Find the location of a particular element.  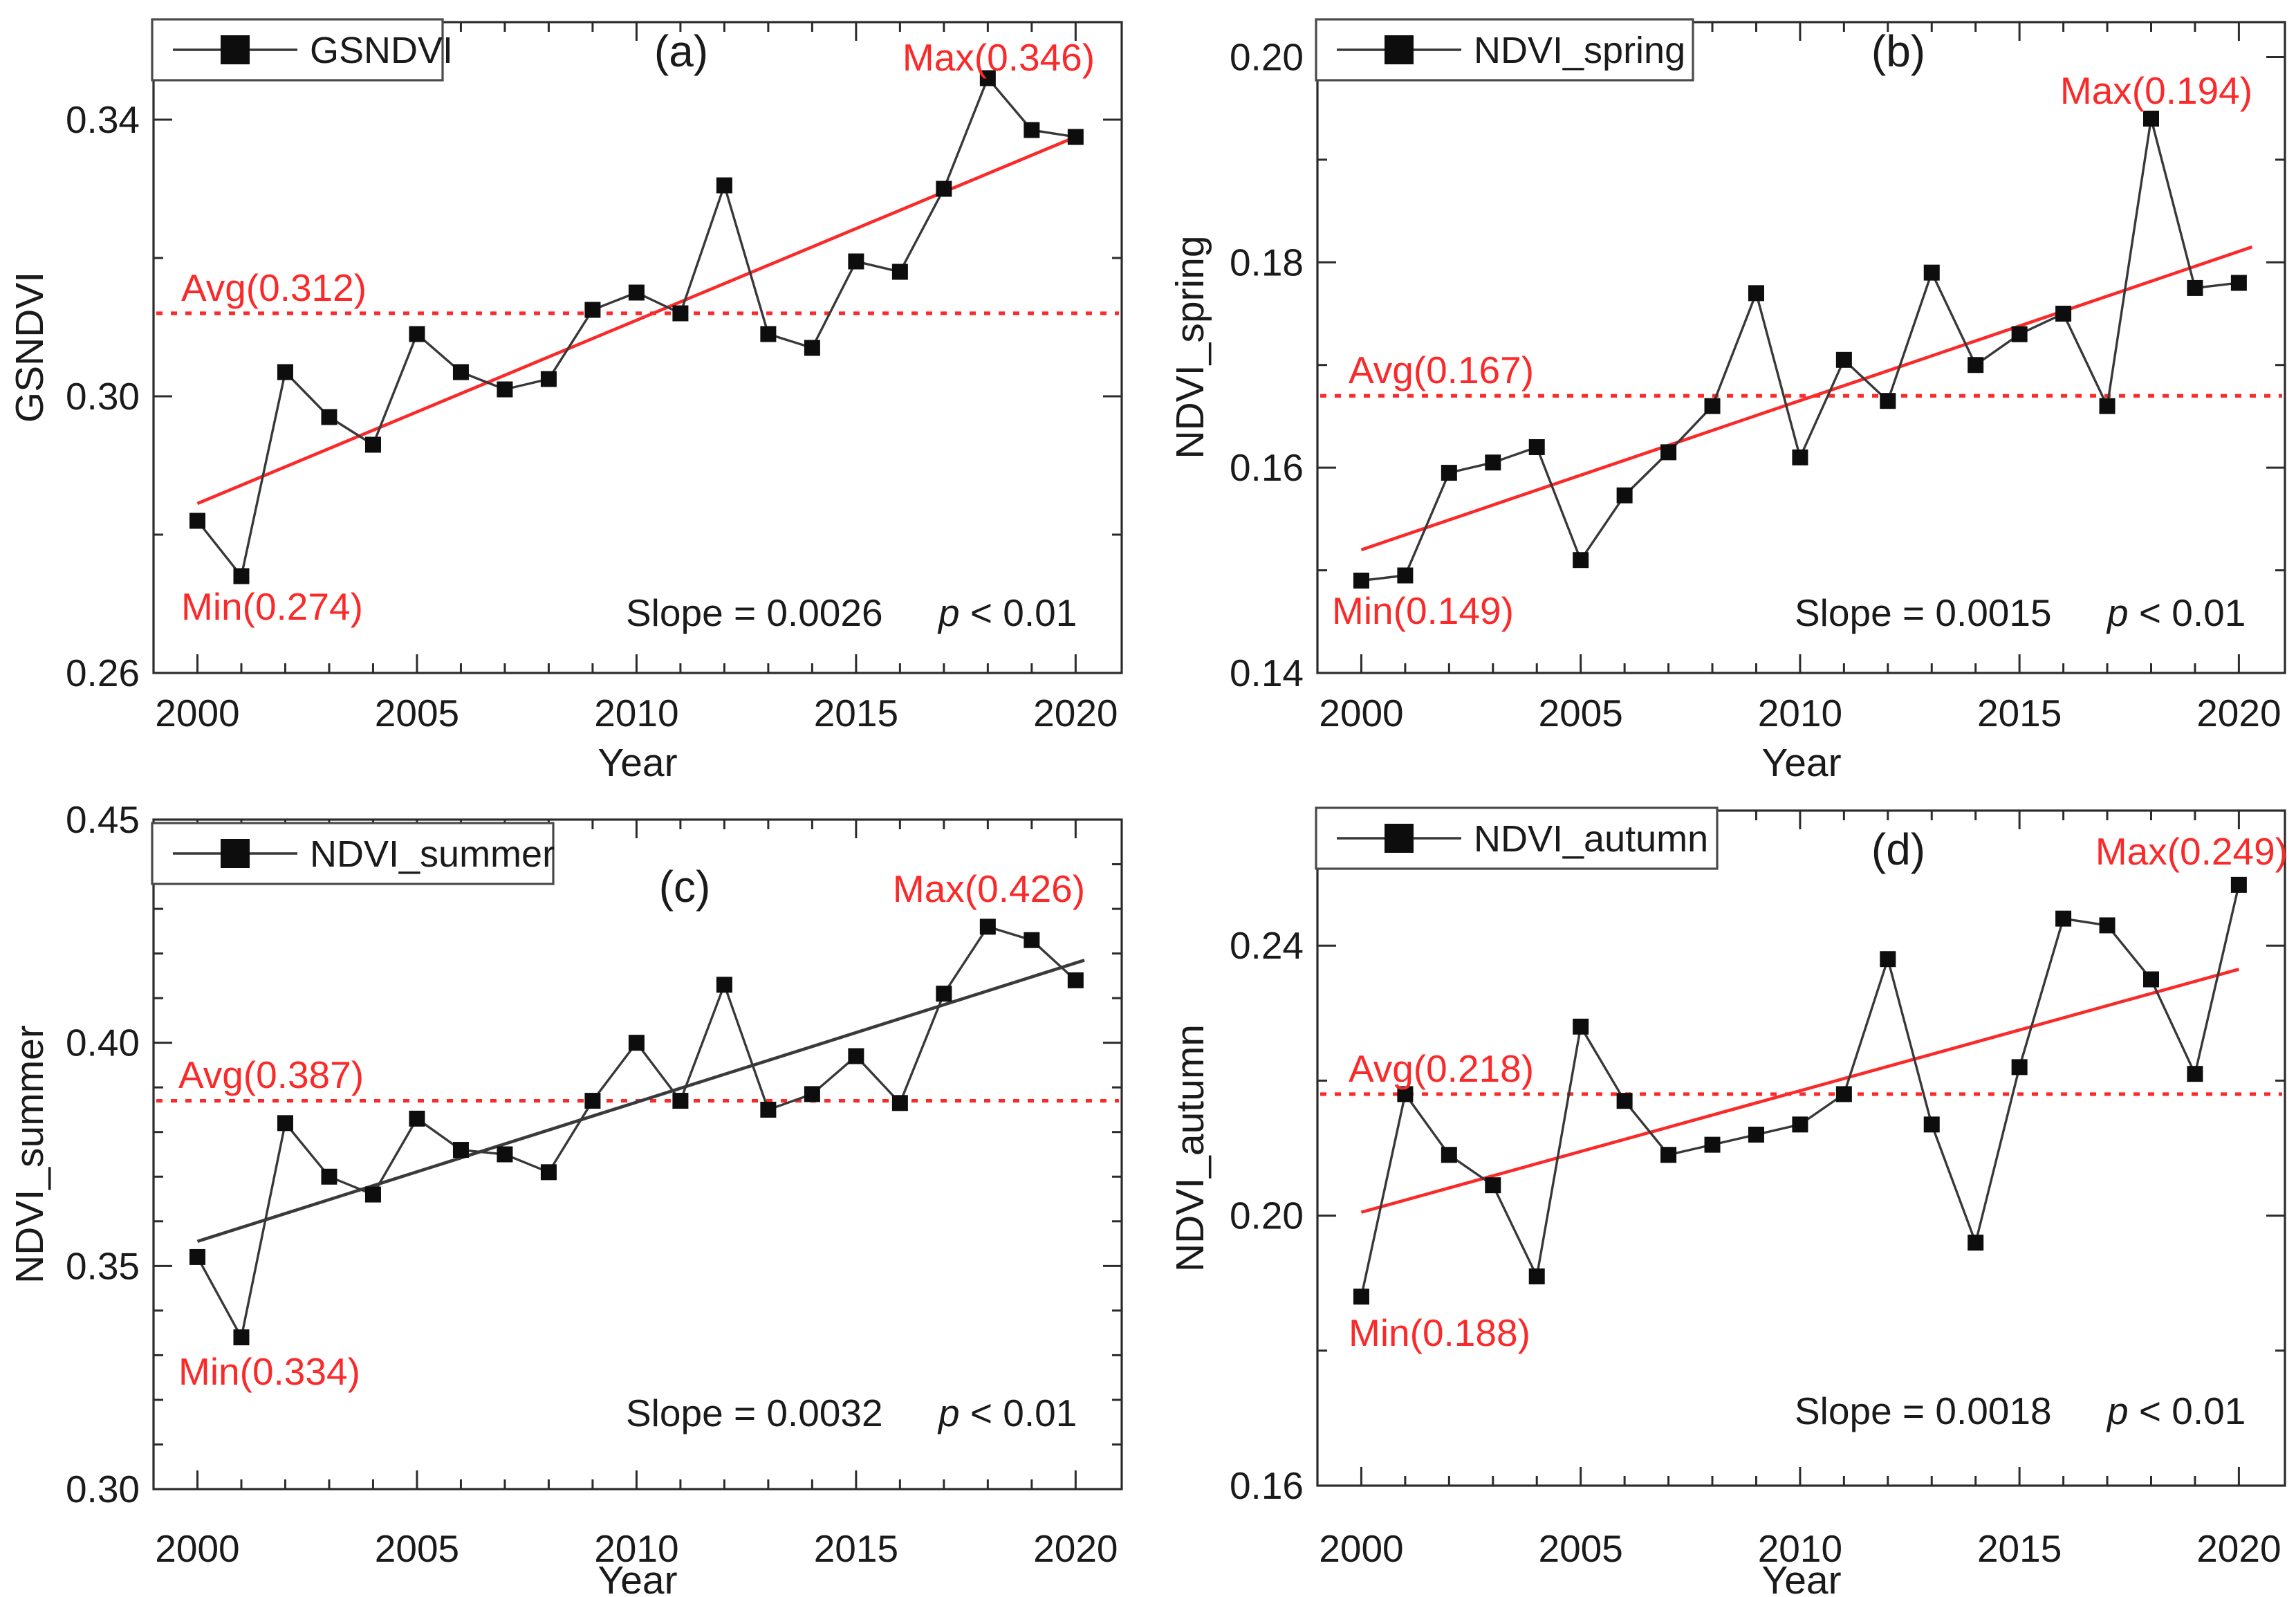

min-annotation: Min(0.149) is located at coordinates (1423, 610).